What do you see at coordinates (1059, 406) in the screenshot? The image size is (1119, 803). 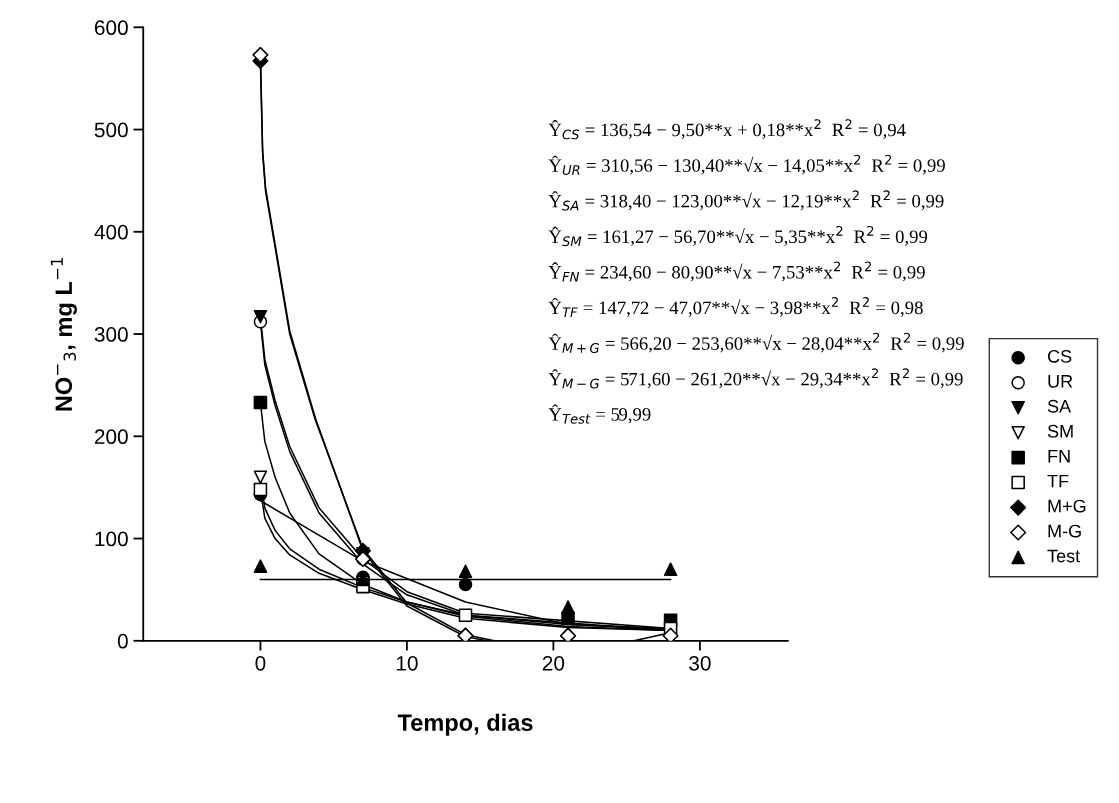 I see `legend-label: SA` at bounding box center [1059, 406].